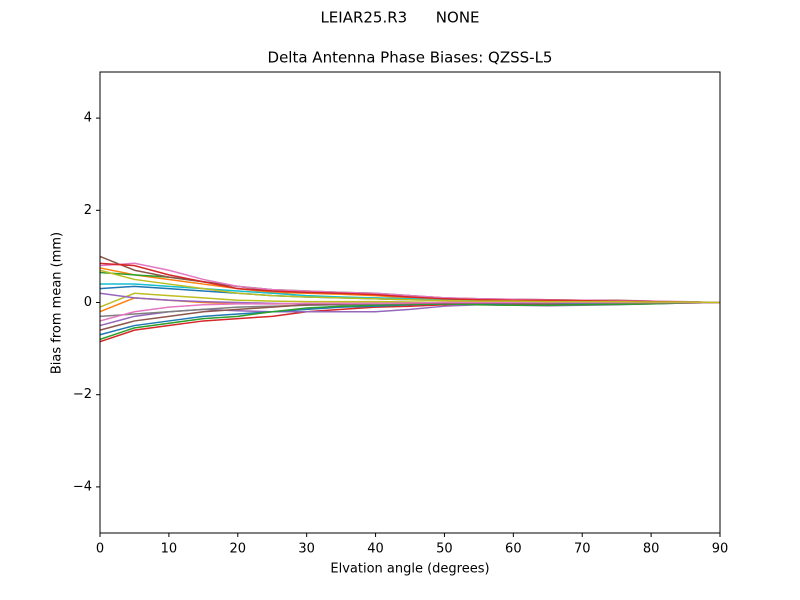  I want to click on y-tick-label: 0, so click(88, 302).